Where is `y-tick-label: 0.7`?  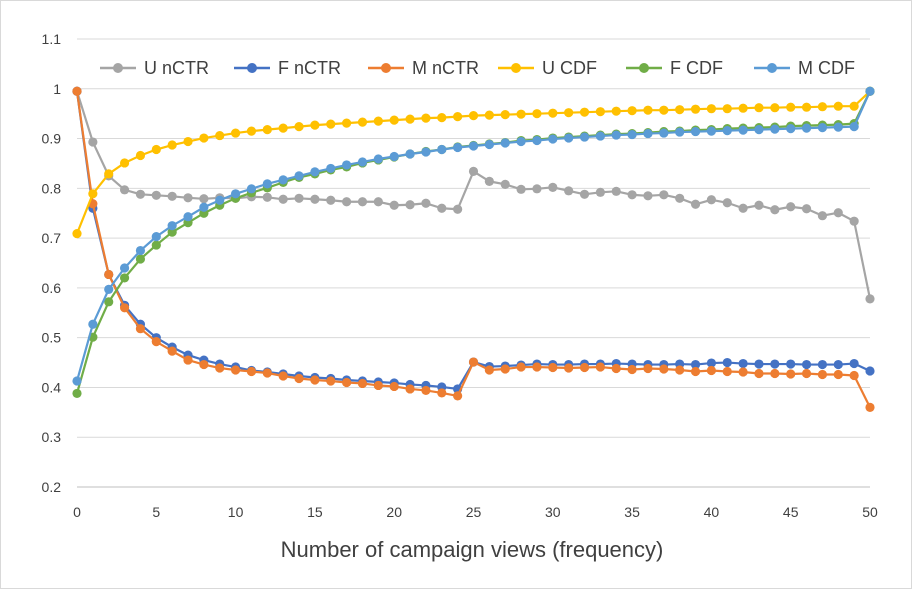 y-tick-label: 0.7 is located at coordinates (52, 238).